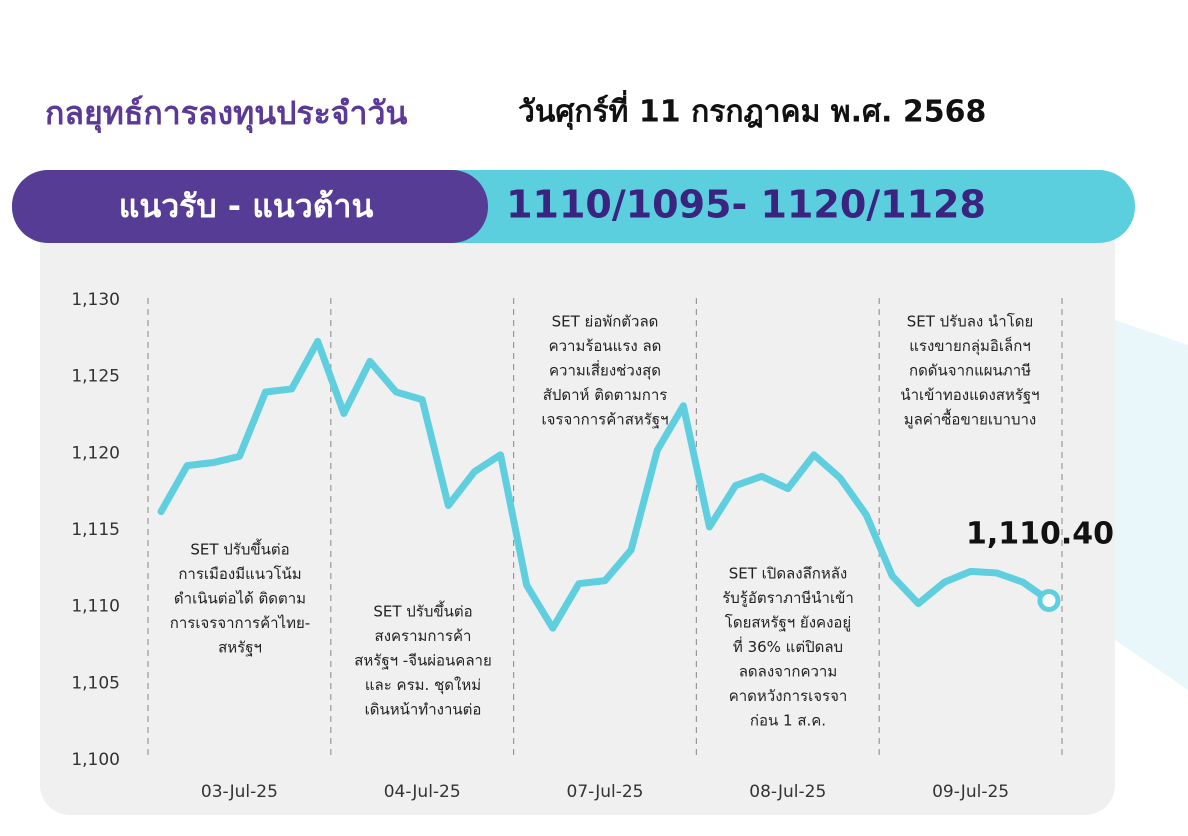 This screenshot has width=1188, height=836. Describe the element at coordinates (970, 419) in the screenshot. I see `annotation: มูลค่าซื้อขายเบาบาง` at that location.